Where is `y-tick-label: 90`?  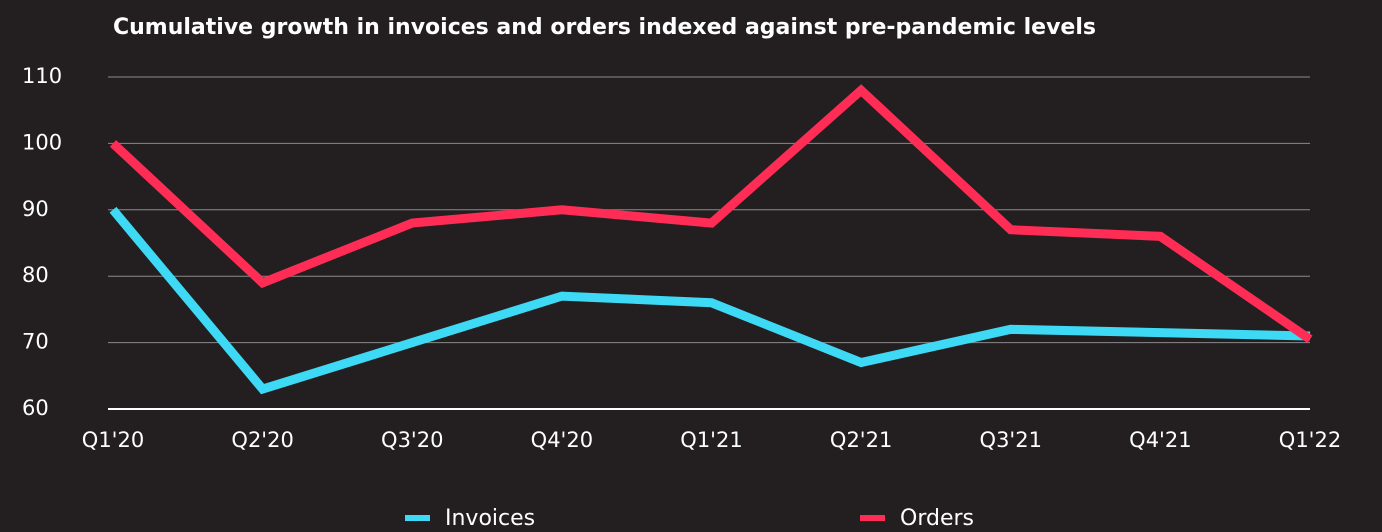
y-tick-label: 90 is located at coordinates (35, 209).